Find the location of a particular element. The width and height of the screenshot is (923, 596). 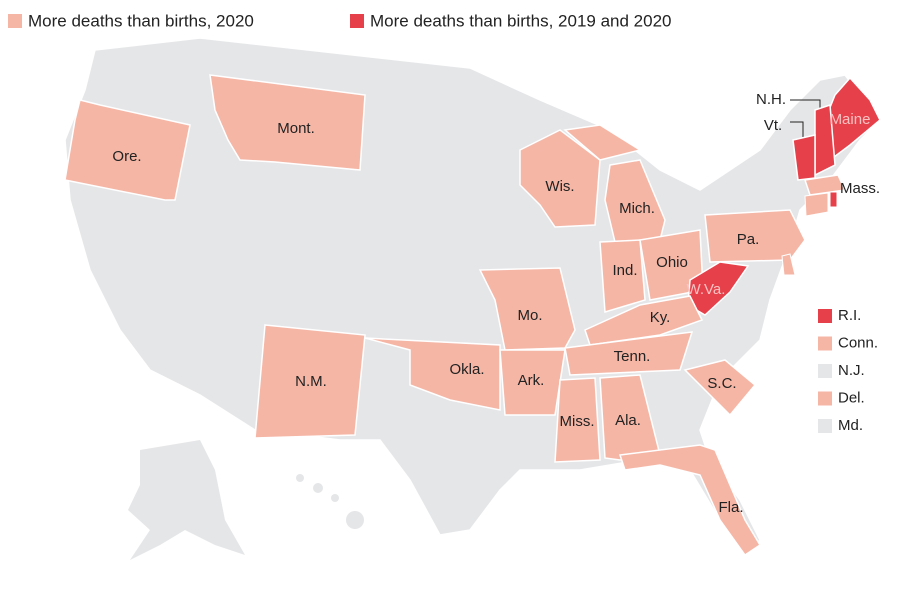

state-label: Ark. is located at coordinates (531, 380).